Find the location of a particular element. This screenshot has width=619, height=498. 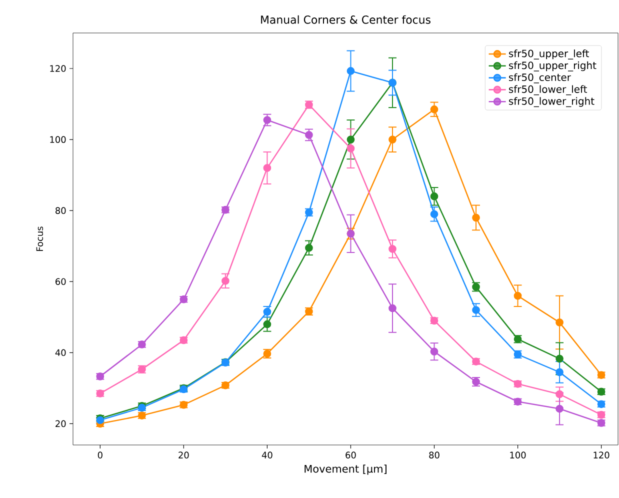

x-tick-label: 0 is located at coordinates (100, 455).